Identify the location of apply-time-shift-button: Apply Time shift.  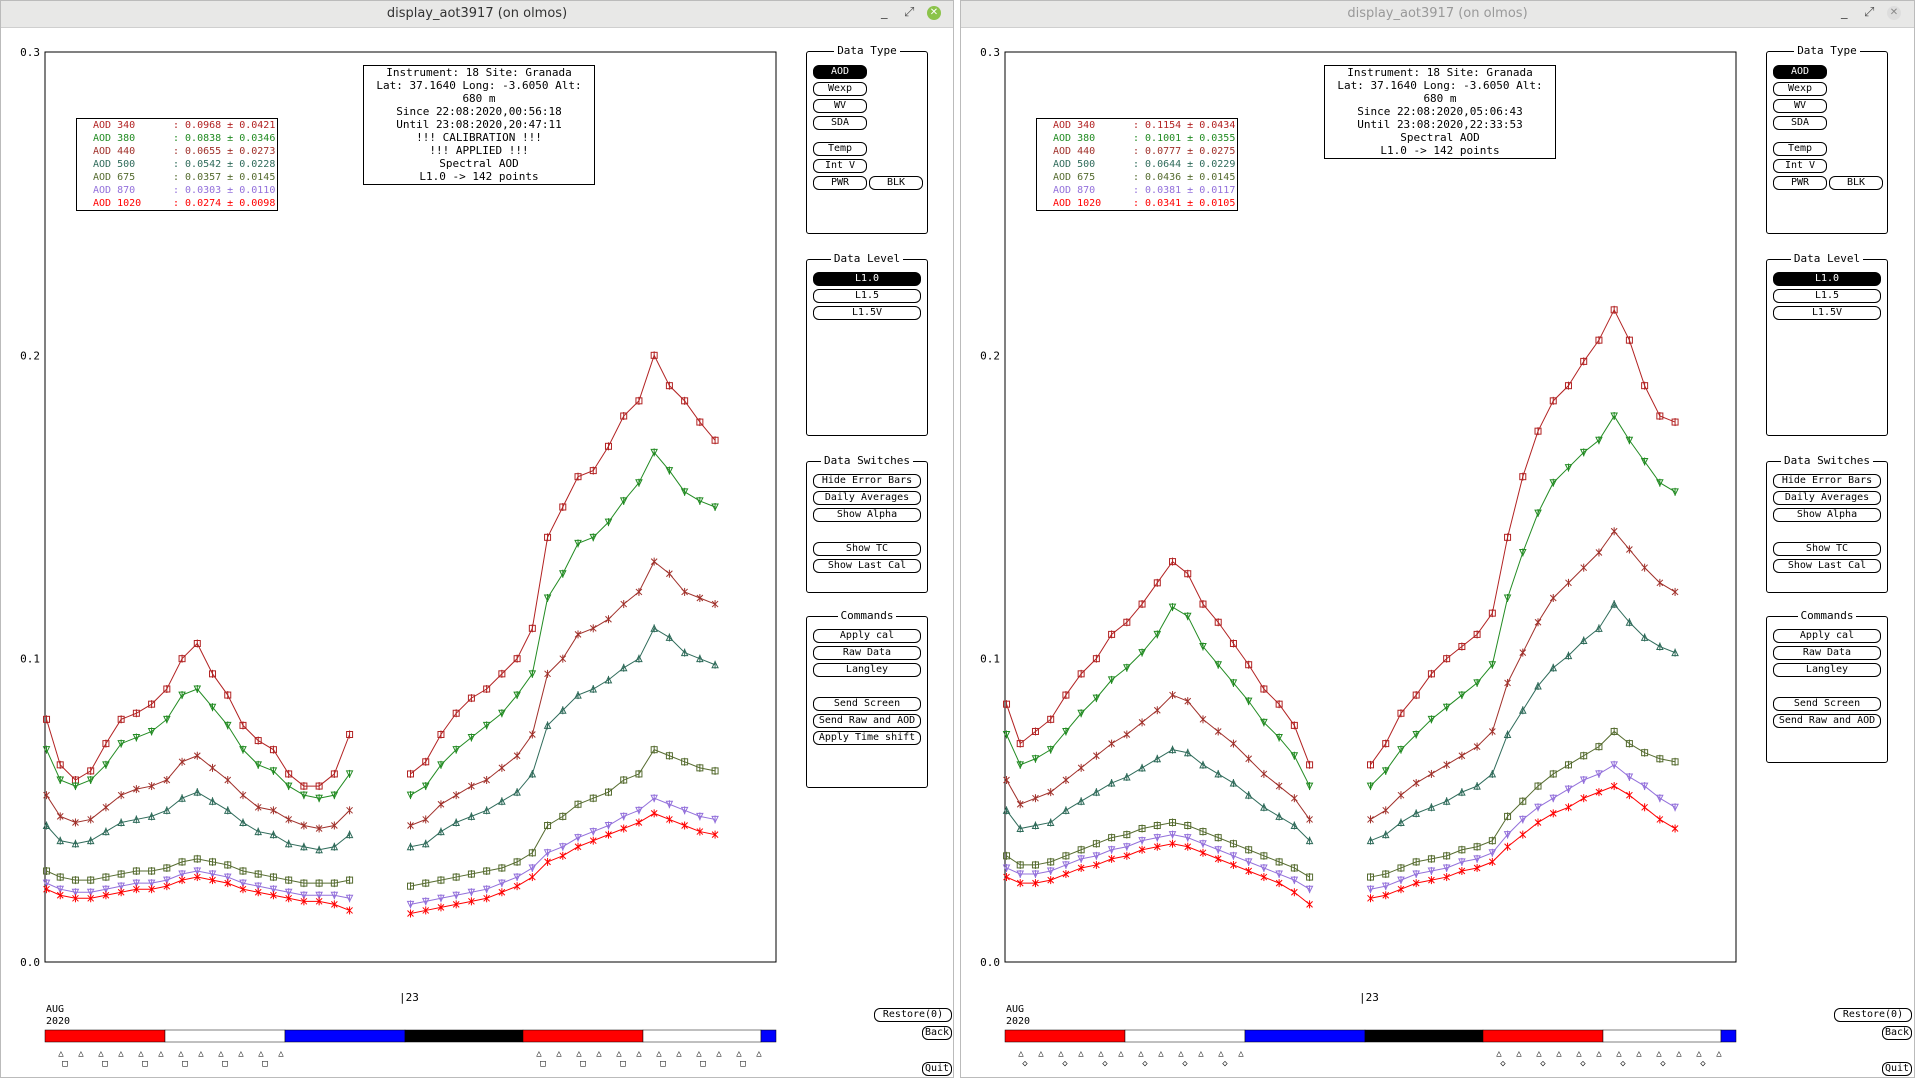
(867, 738).